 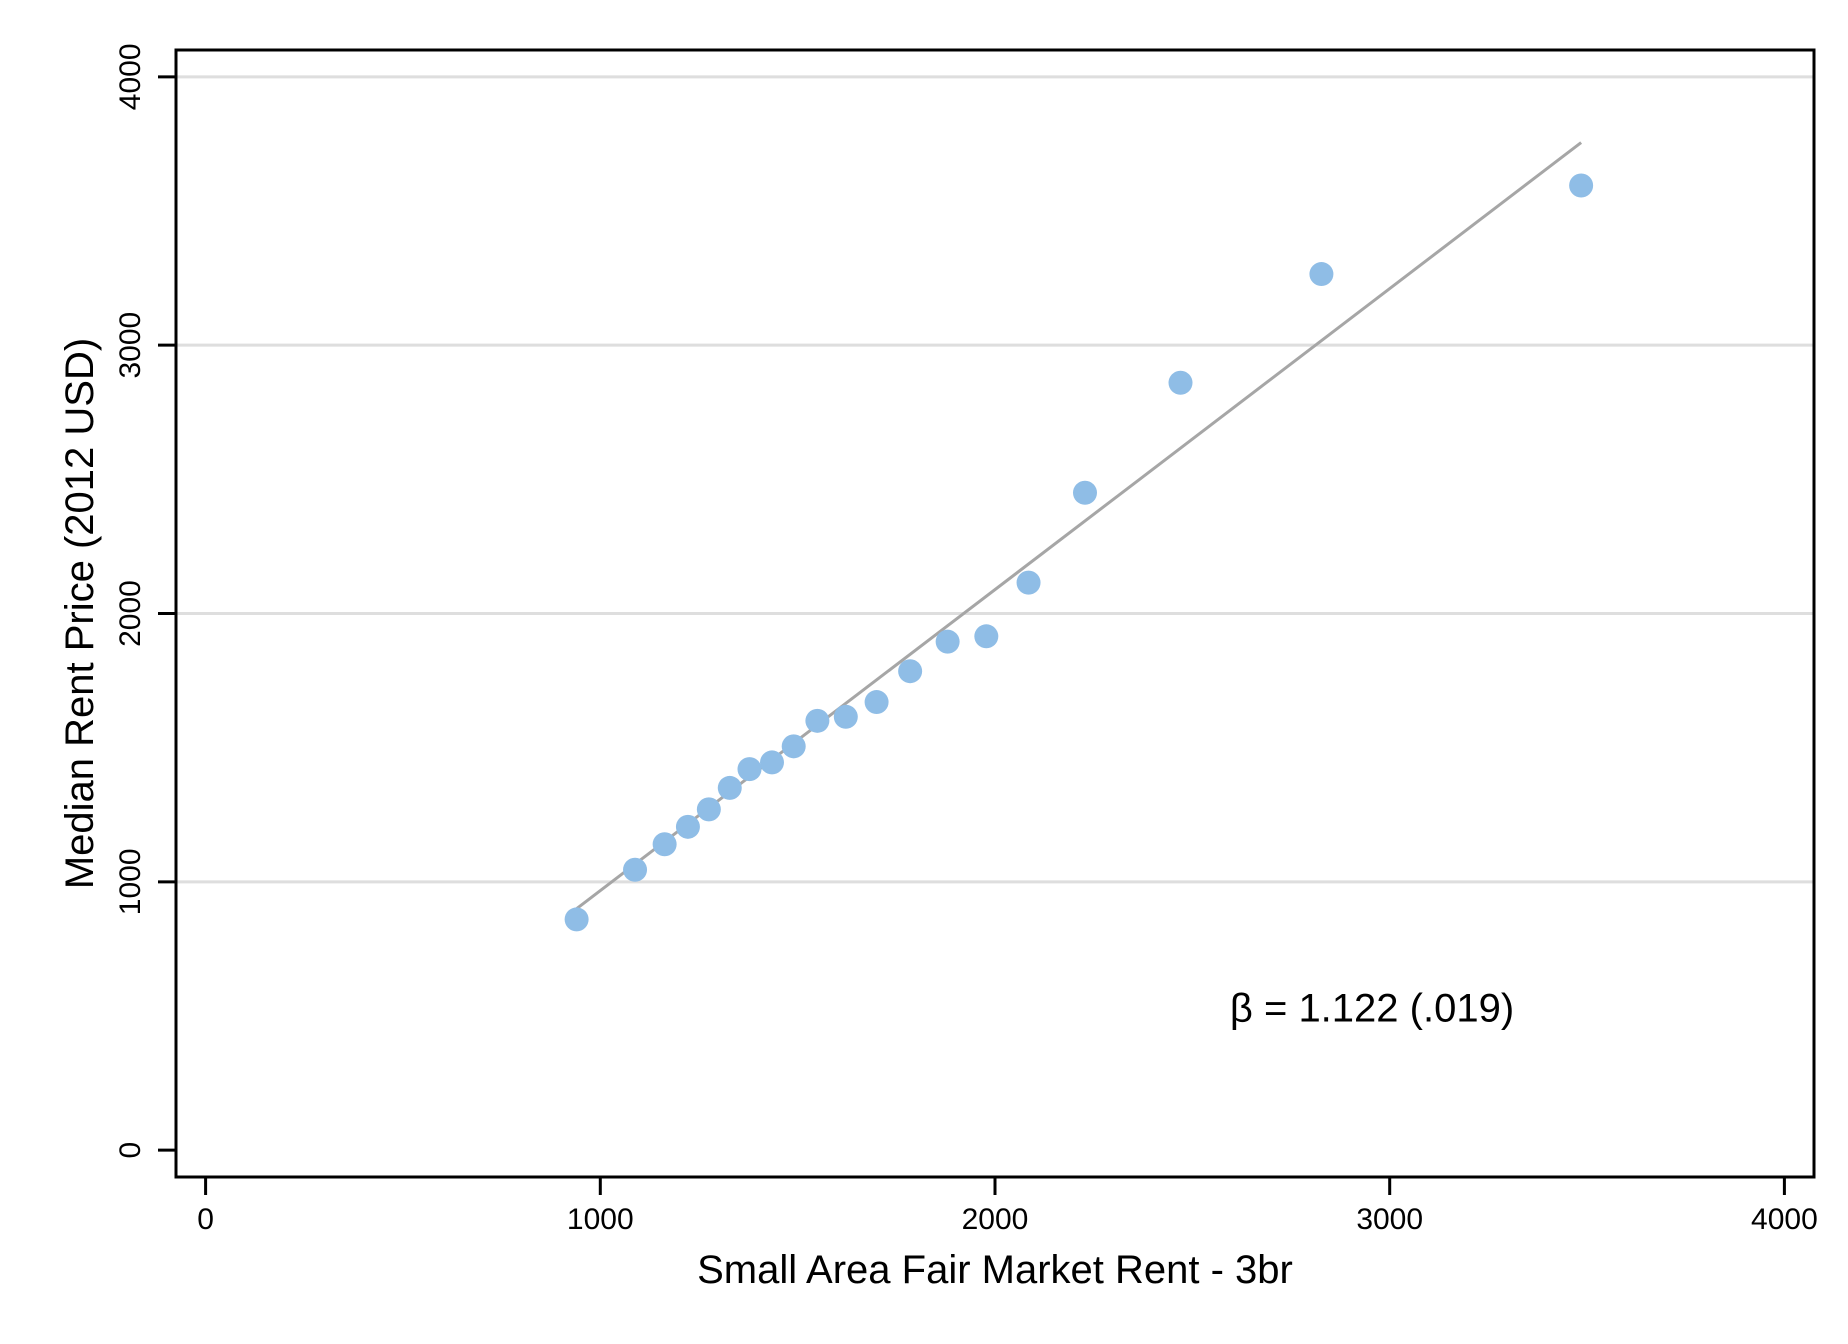 What do you see at coordinates (600, 1219) in the screenshot?
I see `x-tick-label: 1000` at bounding box center [600, 1219].